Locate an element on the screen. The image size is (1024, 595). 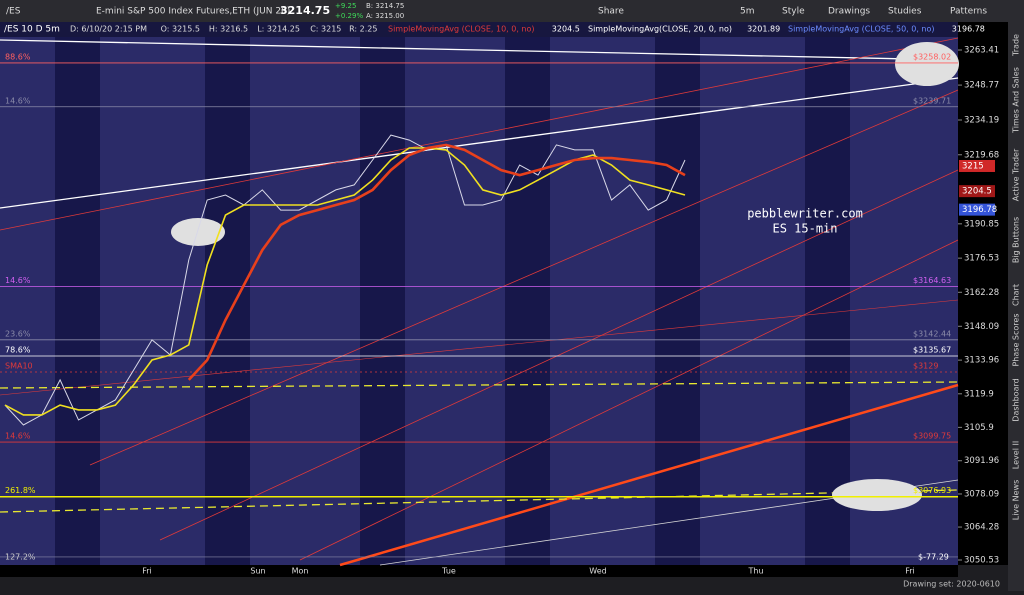
toolbar-button: 5m is located at coordinates (747, 12).